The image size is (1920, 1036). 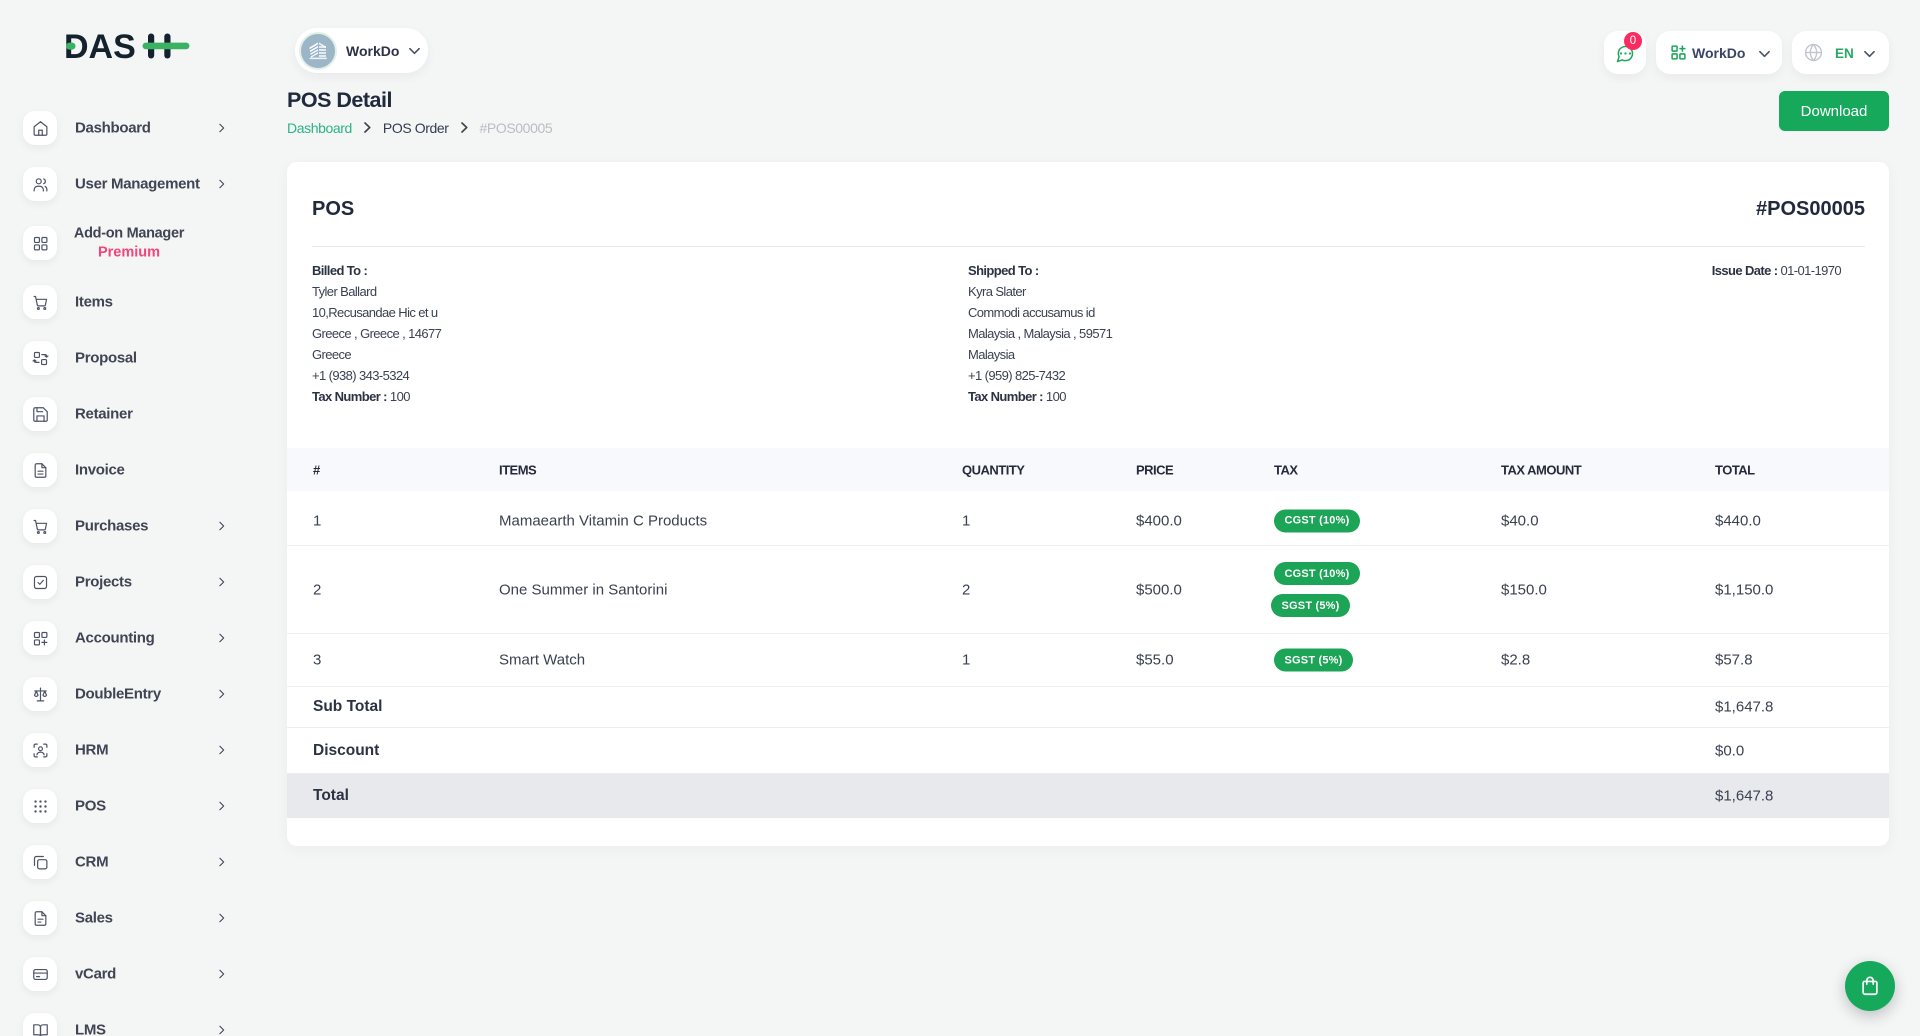 What do you see at coordinates (100, 46) in the screenshot?
I see `svg-text: DAS` at bounding box center [100, 46].